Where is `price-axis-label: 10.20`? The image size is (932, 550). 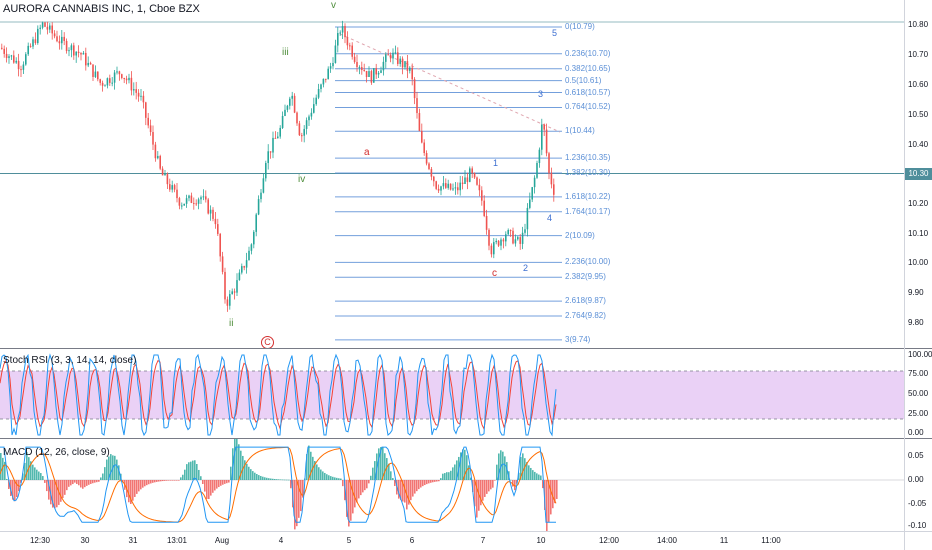
price-axis-label: 10.20 is located at coordinates (918, 203).